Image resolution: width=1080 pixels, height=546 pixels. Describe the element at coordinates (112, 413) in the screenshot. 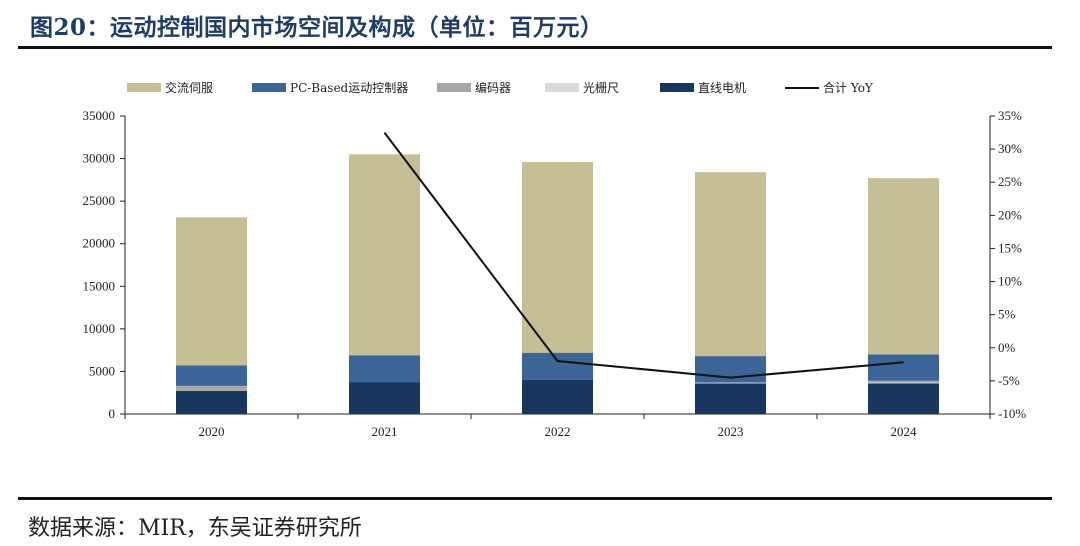

I see `y-tick-label: 0` at that location.